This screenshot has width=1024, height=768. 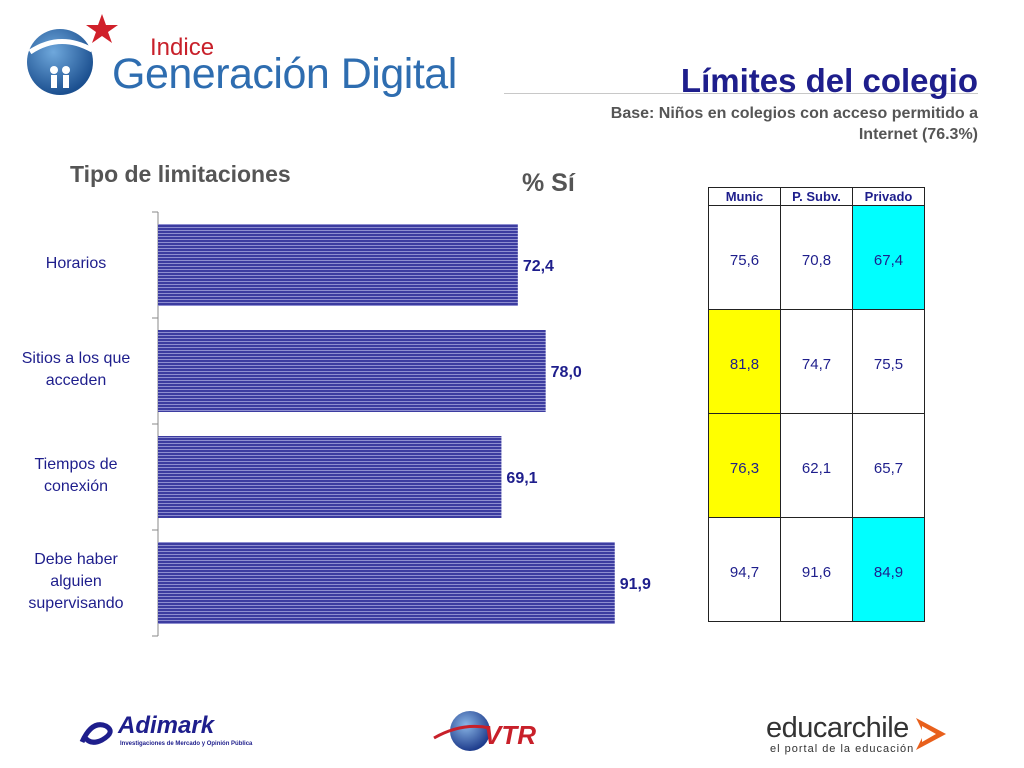 What do you see at coordinates (76, 380) in the screenshot?
I see `category-label-line: acceden` at bounding box center [76, 380].